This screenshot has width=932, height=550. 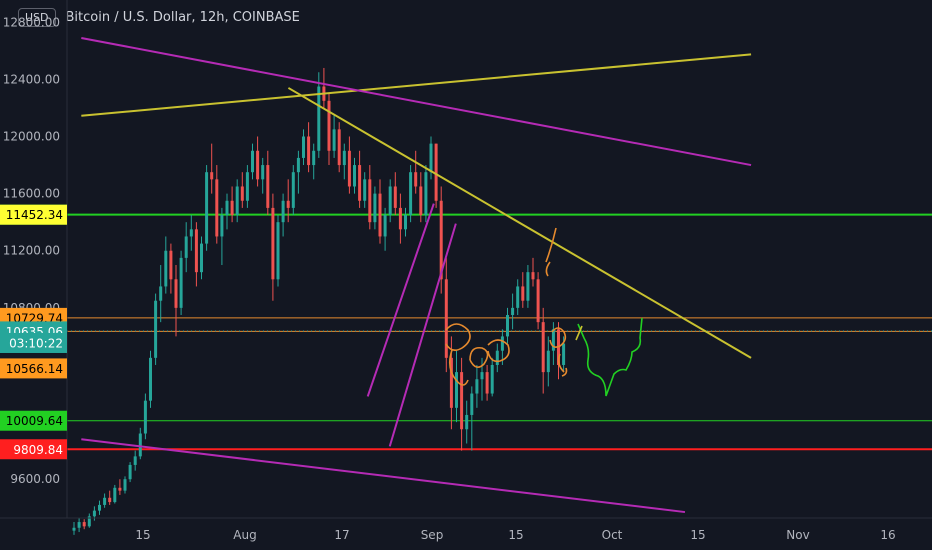 I want to click on y-tick-label: 11600.00, so click(x=31, y=194).